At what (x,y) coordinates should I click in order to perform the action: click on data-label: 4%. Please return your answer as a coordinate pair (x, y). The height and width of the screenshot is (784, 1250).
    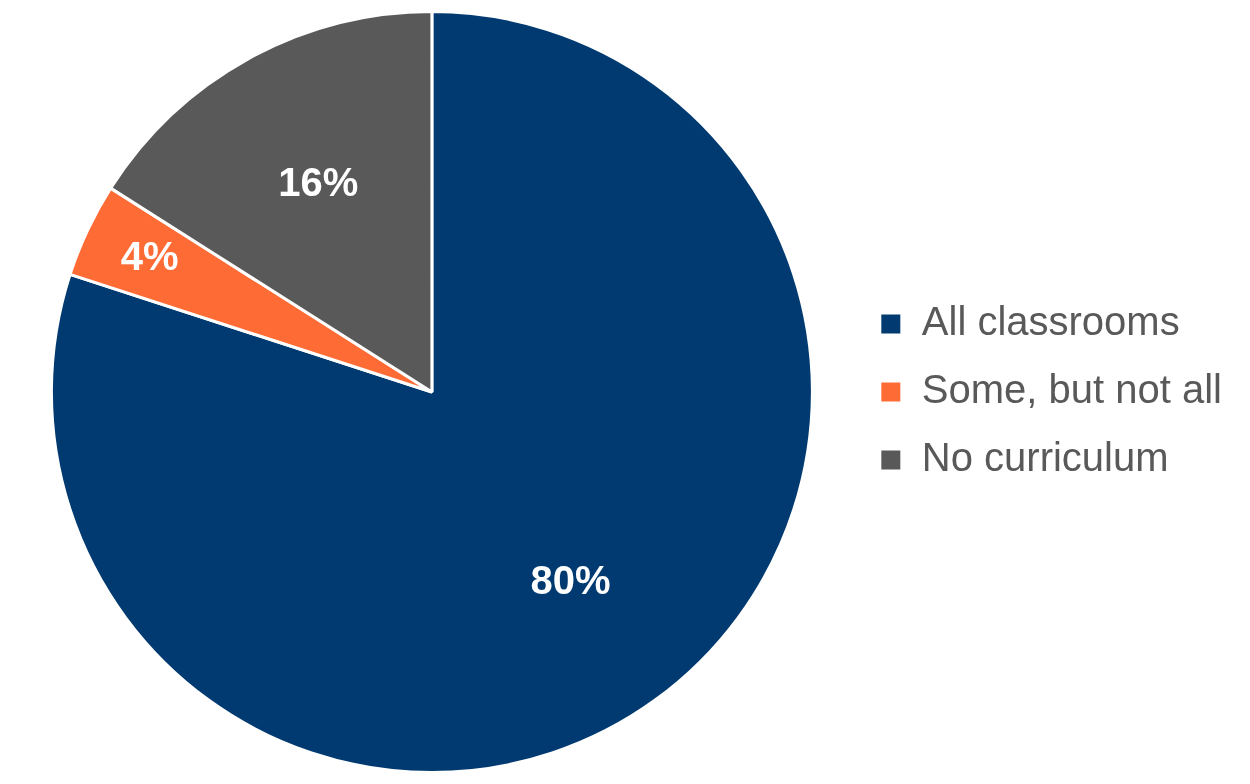
    Looking at the image, I should click on (149, 256).